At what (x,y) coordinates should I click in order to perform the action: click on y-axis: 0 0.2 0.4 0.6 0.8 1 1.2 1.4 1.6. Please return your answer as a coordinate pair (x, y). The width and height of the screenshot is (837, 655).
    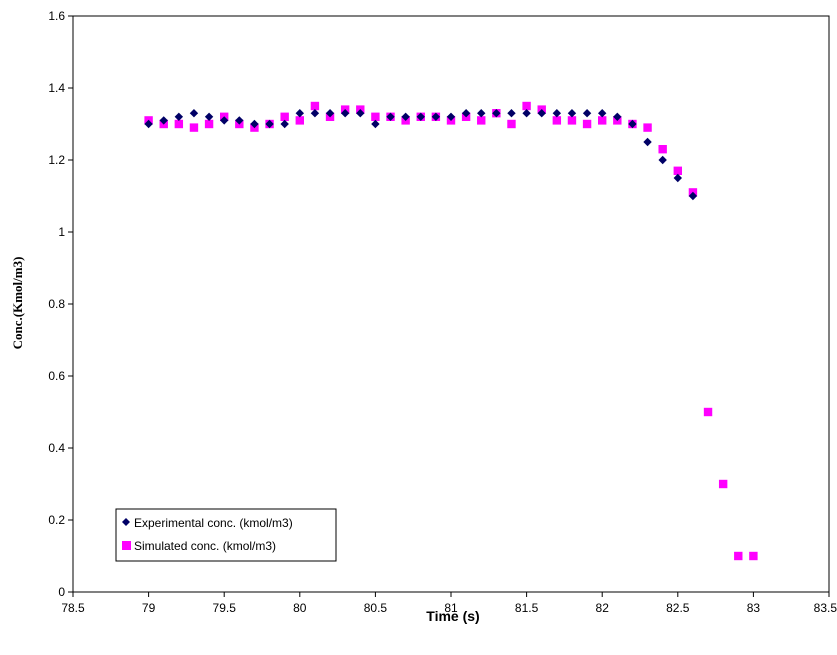
    Looking at the image, I should click on (60, 304).